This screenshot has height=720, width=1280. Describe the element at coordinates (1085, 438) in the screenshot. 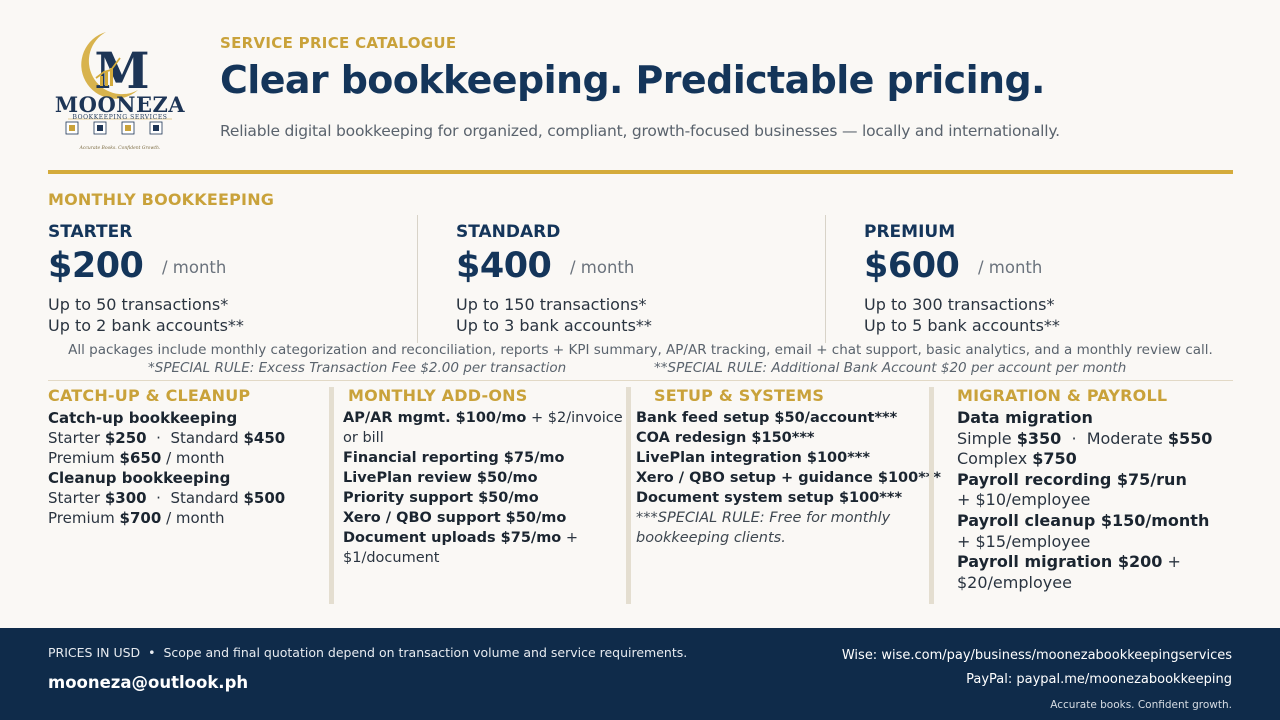

I see `migration-simple-moderate-prices: Simple $350 · Moderate $550` at that location.